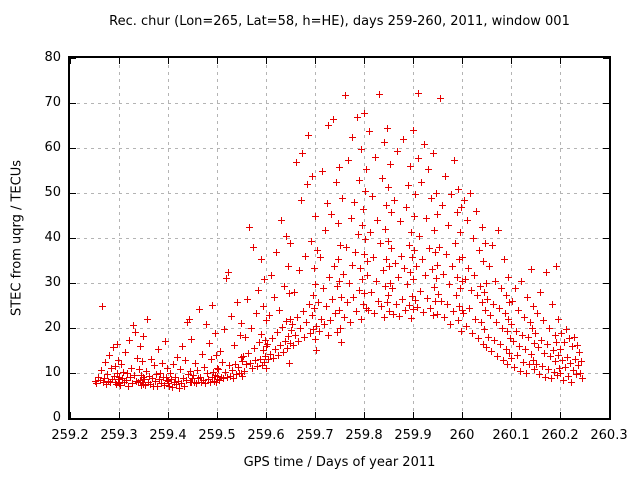 This screenshot has width=640, height=480. I want to click on x-tick-label: 259.2, so click(70, 435).